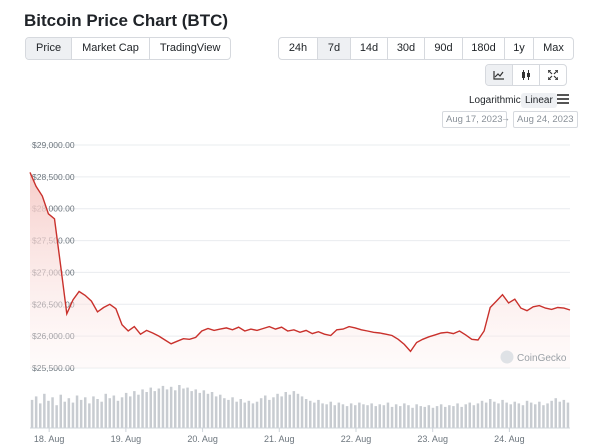 The image size is (600, 447). I want to click on candlestick-button, so click(525, 75).